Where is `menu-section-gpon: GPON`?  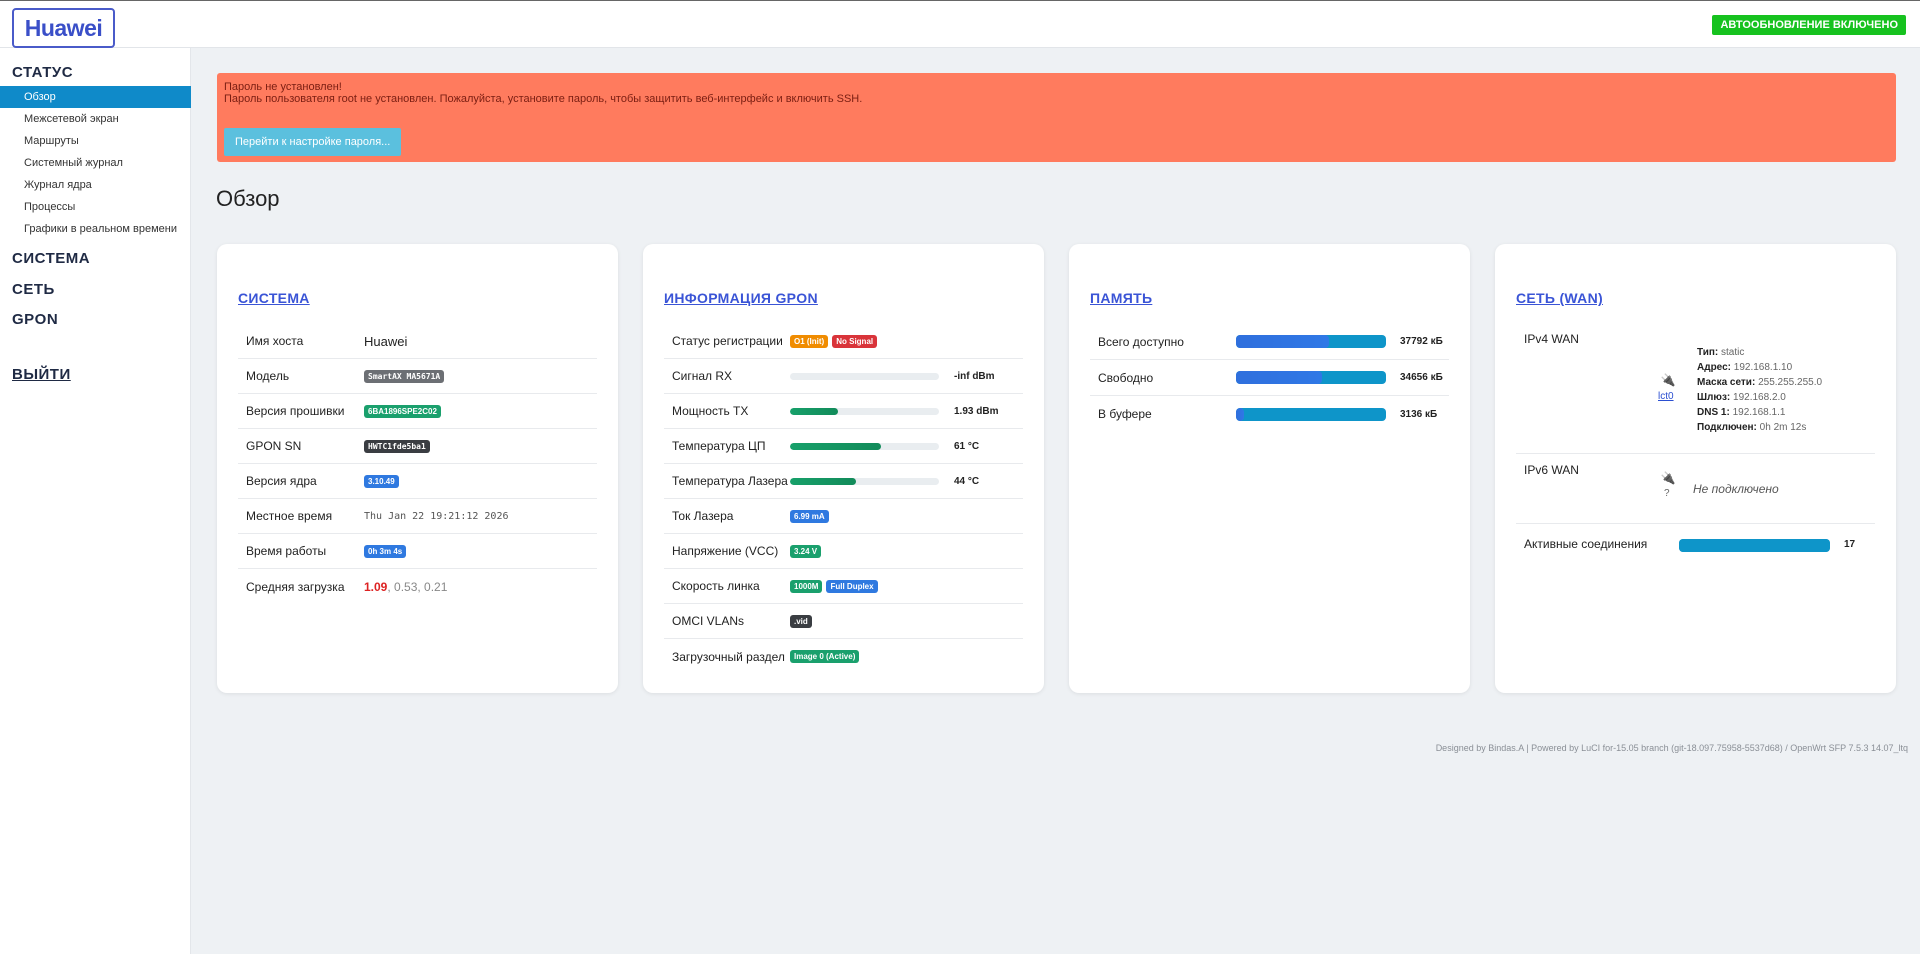 menu-section-gpon: GPON is located at coordinates (35, 319).